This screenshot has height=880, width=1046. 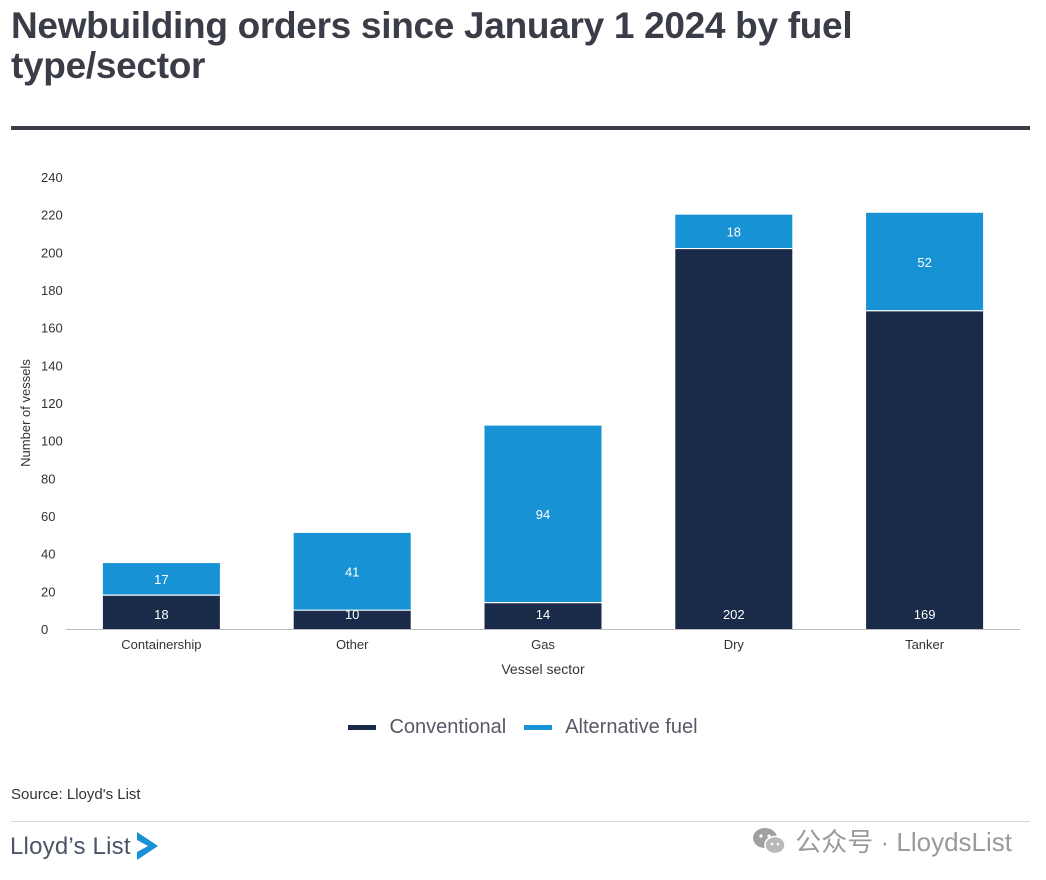 What do you see at coordinates (352, 614) in the screenshot?
I see `data-label-conventional: 10` at bounding box center [352, 614].